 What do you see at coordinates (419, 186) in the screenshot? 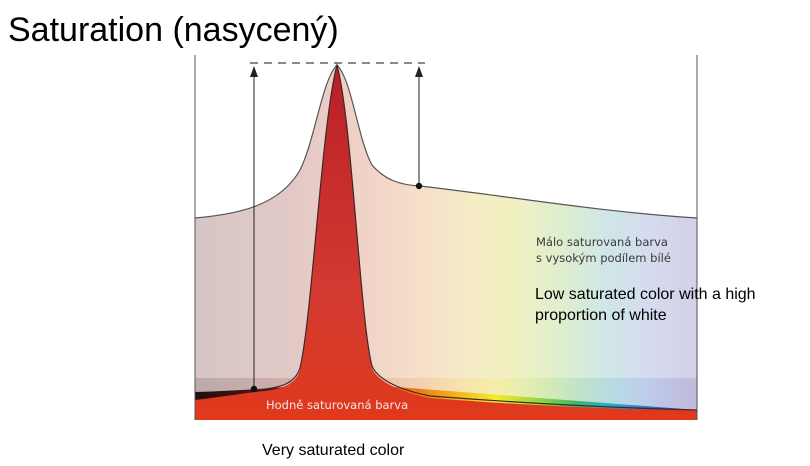
I see `right-arrow-point` at bounding box center [419, 186].